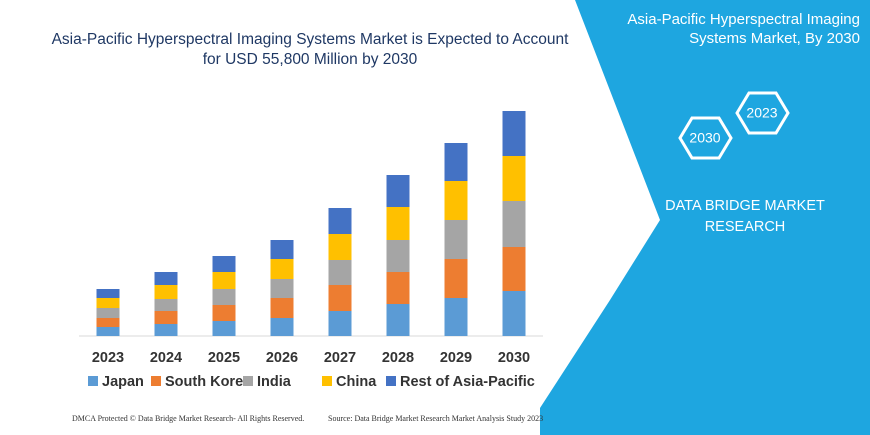 This screenshot has height=435, width=870. I want to click on x-tick-label: 2024, so click(166, 358).